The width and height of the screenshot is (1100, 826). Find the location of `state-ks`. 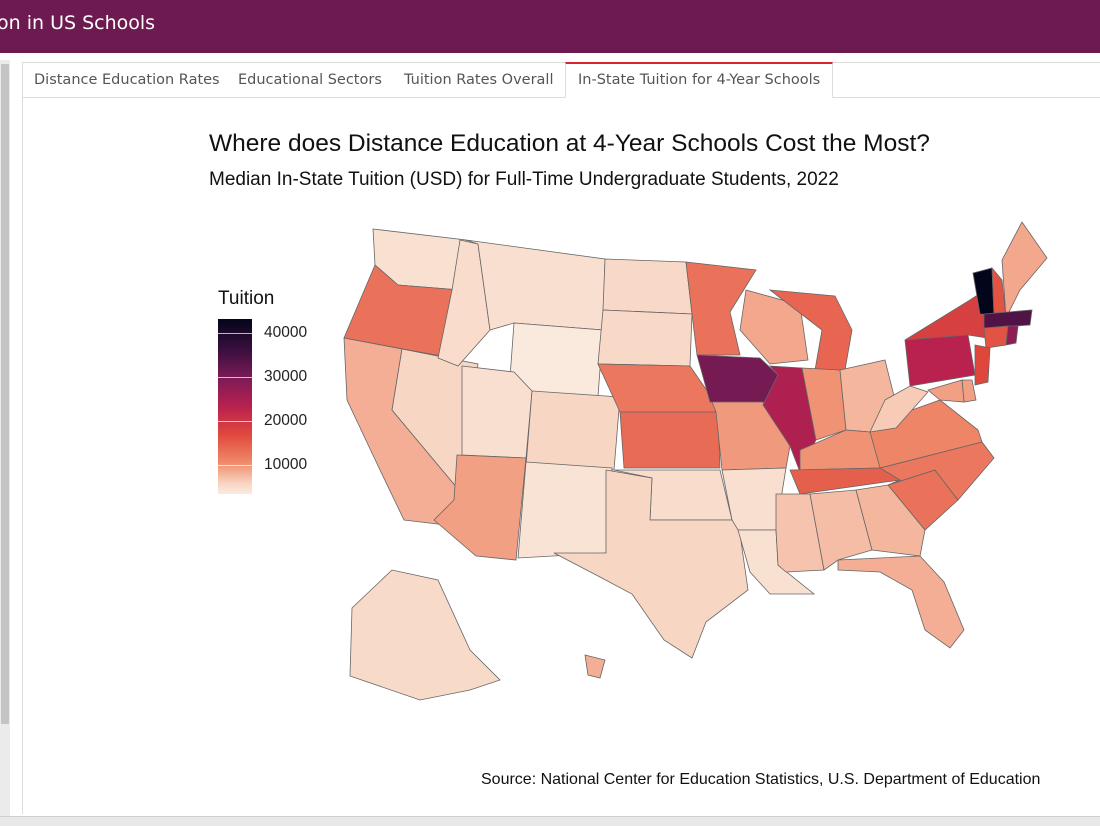

state-ks is located at coordinates (670, 440).